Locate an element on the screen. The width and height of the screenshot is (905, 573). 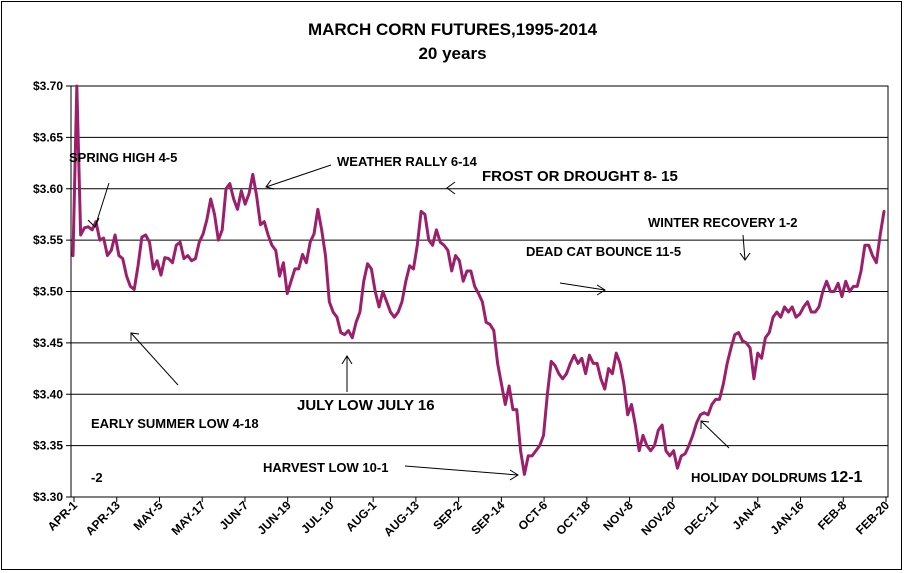
y-tick-label: $3.40 is located at coordinates (48, 394).